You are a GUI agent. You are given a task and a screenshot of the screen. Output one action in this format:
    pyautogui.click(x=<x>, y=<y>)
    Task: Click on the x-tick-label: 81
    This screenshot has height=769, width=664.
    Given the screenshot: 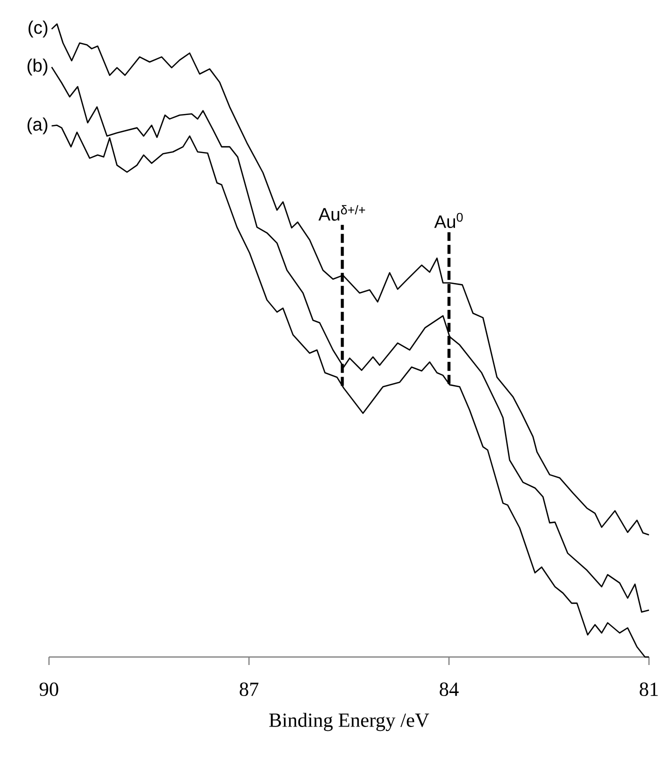 What is the action you would take?
    pyautogui.click(x=649, y=689)
    